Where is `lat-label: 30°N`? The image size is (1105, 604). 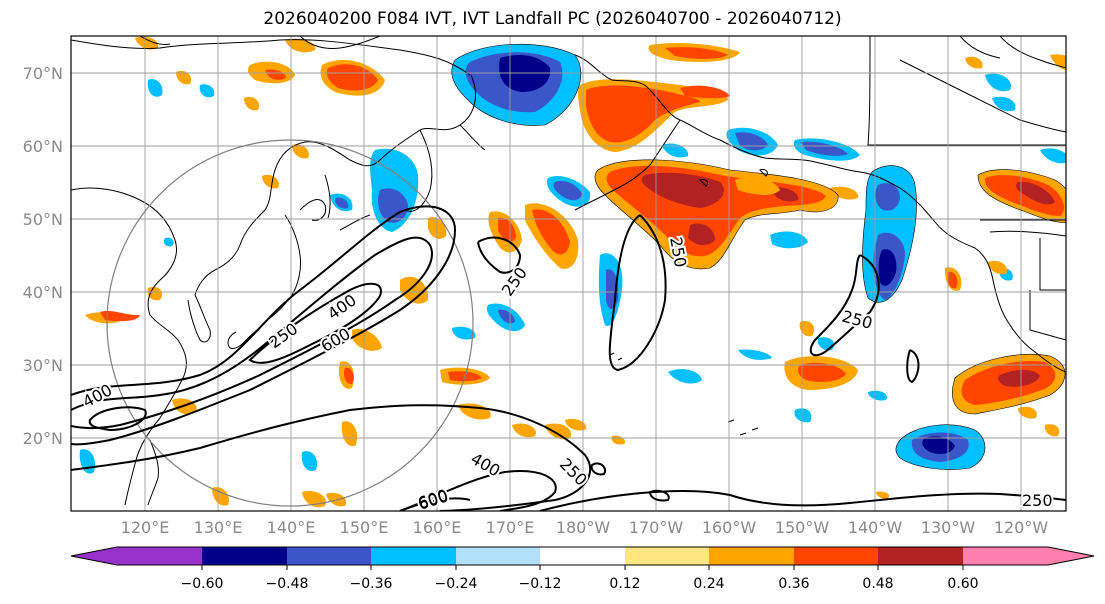
lat-label: 30°N is located at coordinates (43, 365).